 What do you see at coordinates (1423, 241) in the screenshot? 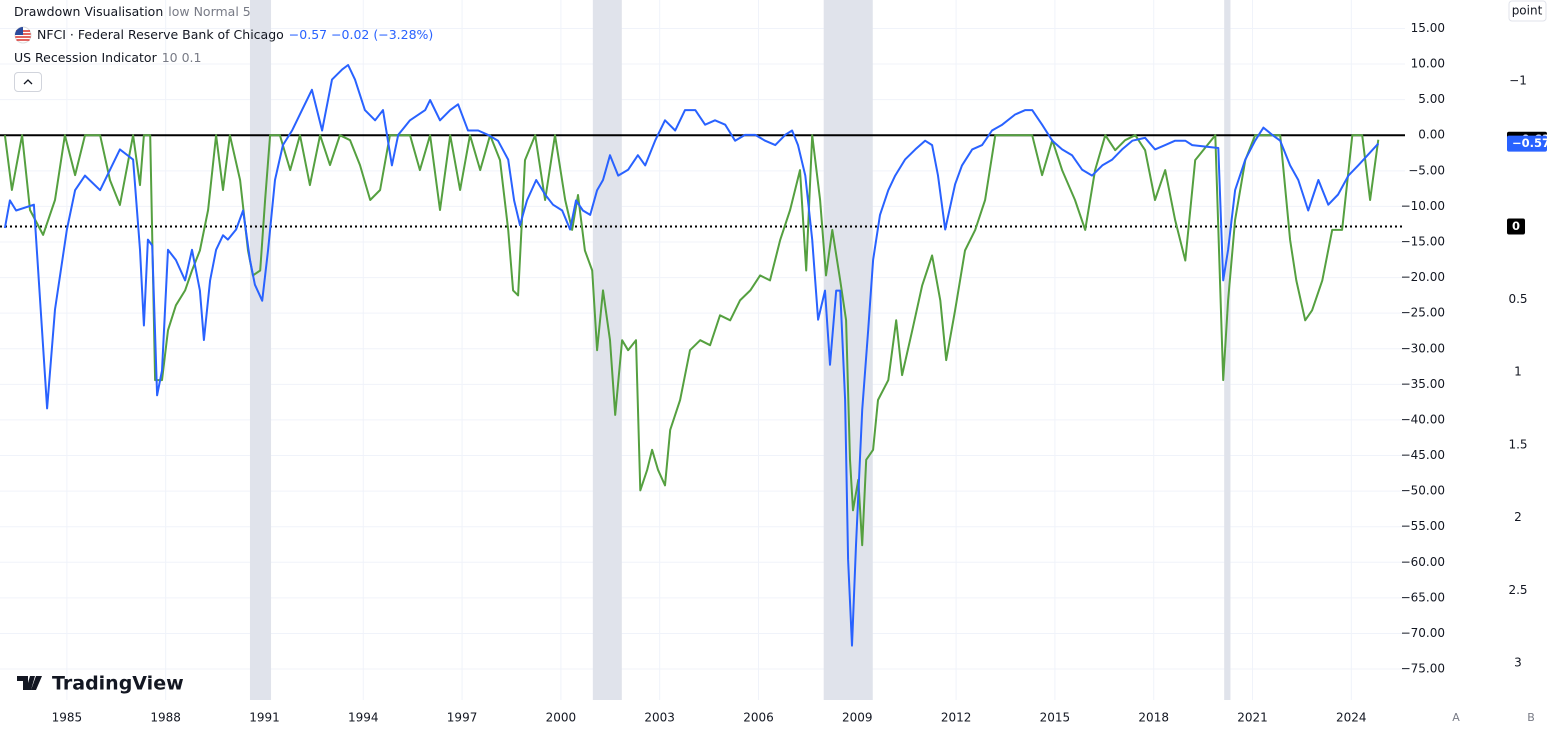
I see `y-tick-label: −15.00` at bounding box center [1423, 241].